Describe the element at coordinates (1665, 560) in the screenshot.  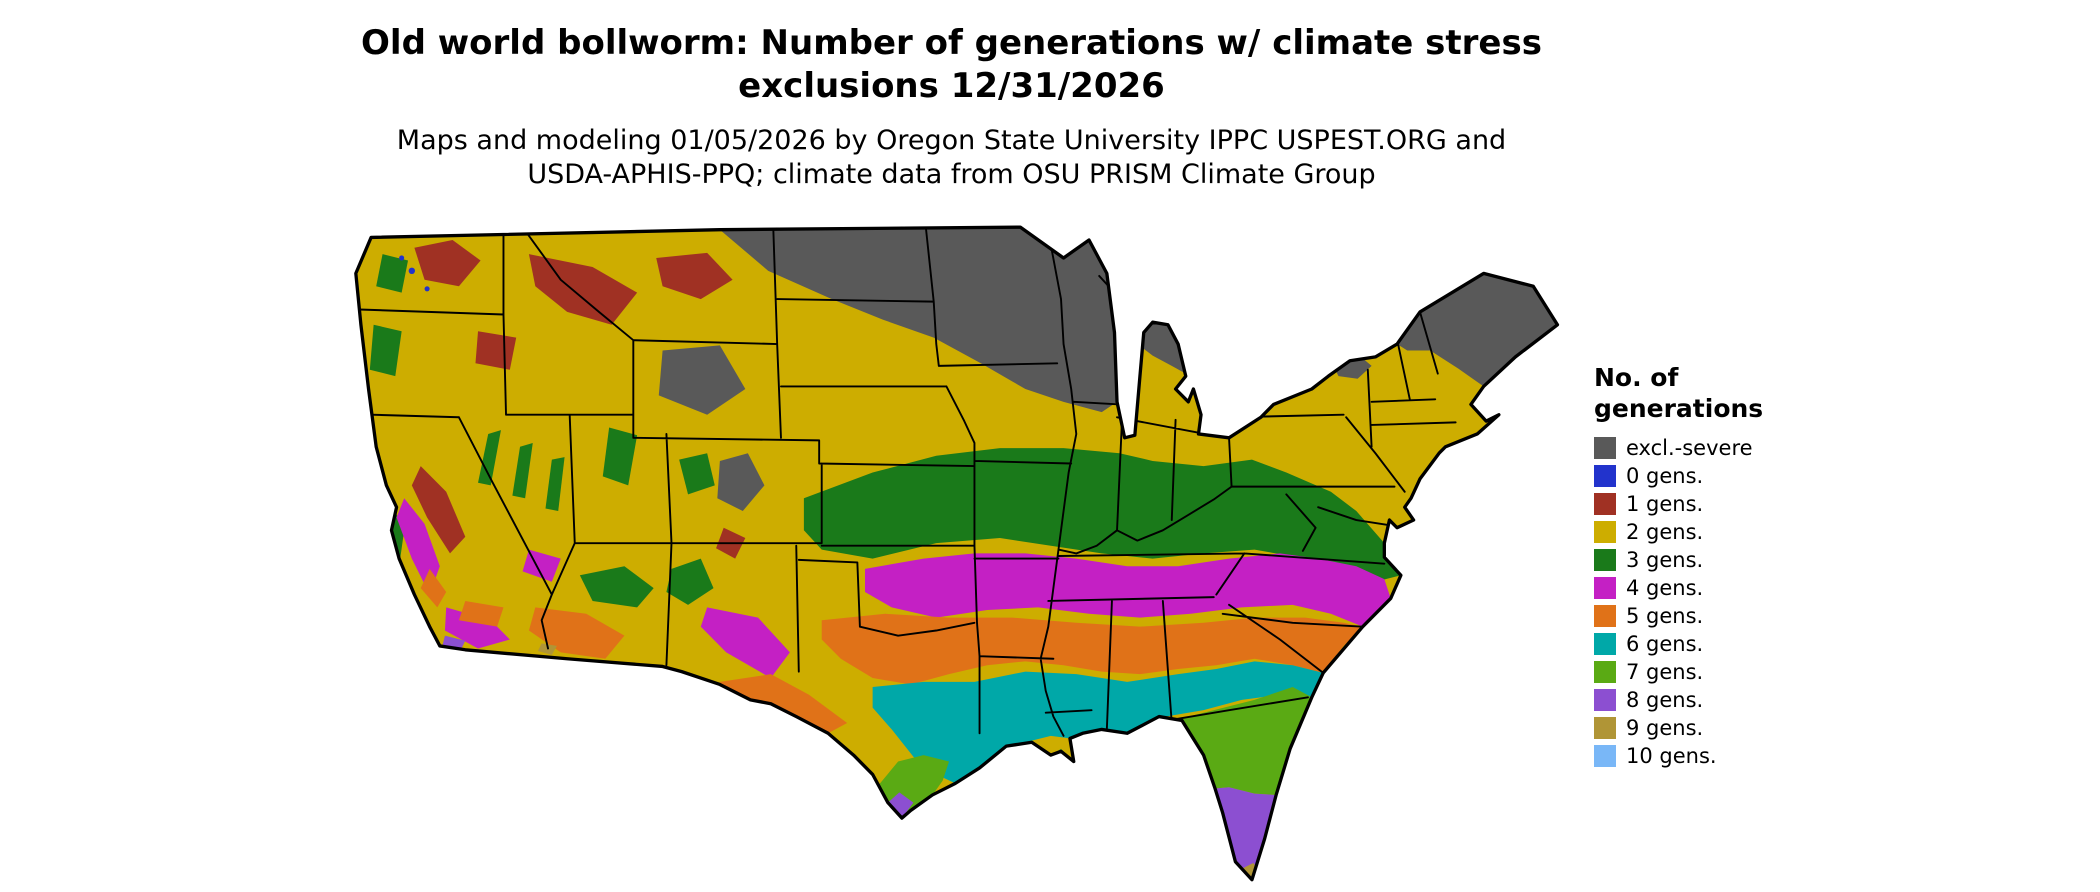
I see `legend-label: 3 gens.` at that location.